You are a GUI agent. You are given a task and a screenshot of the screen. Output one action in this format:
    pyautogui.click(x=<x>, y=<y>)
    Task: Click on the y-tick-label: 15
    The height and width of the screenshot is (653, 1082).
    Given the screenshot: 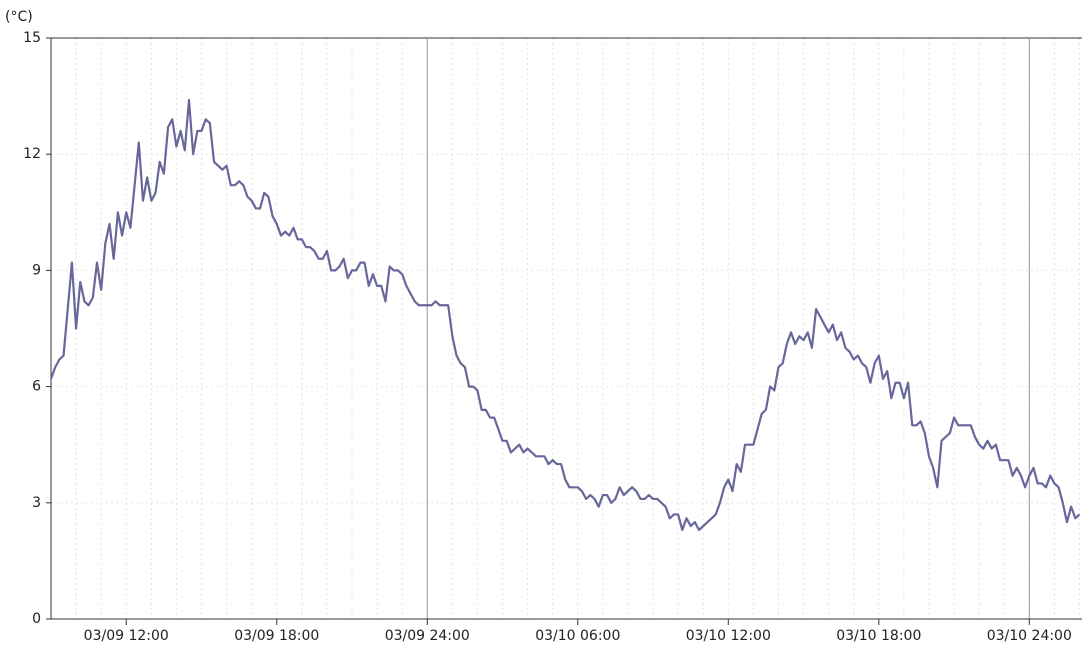 What is the action you would take?
    pyautogui.click(x=32, y=38)
    